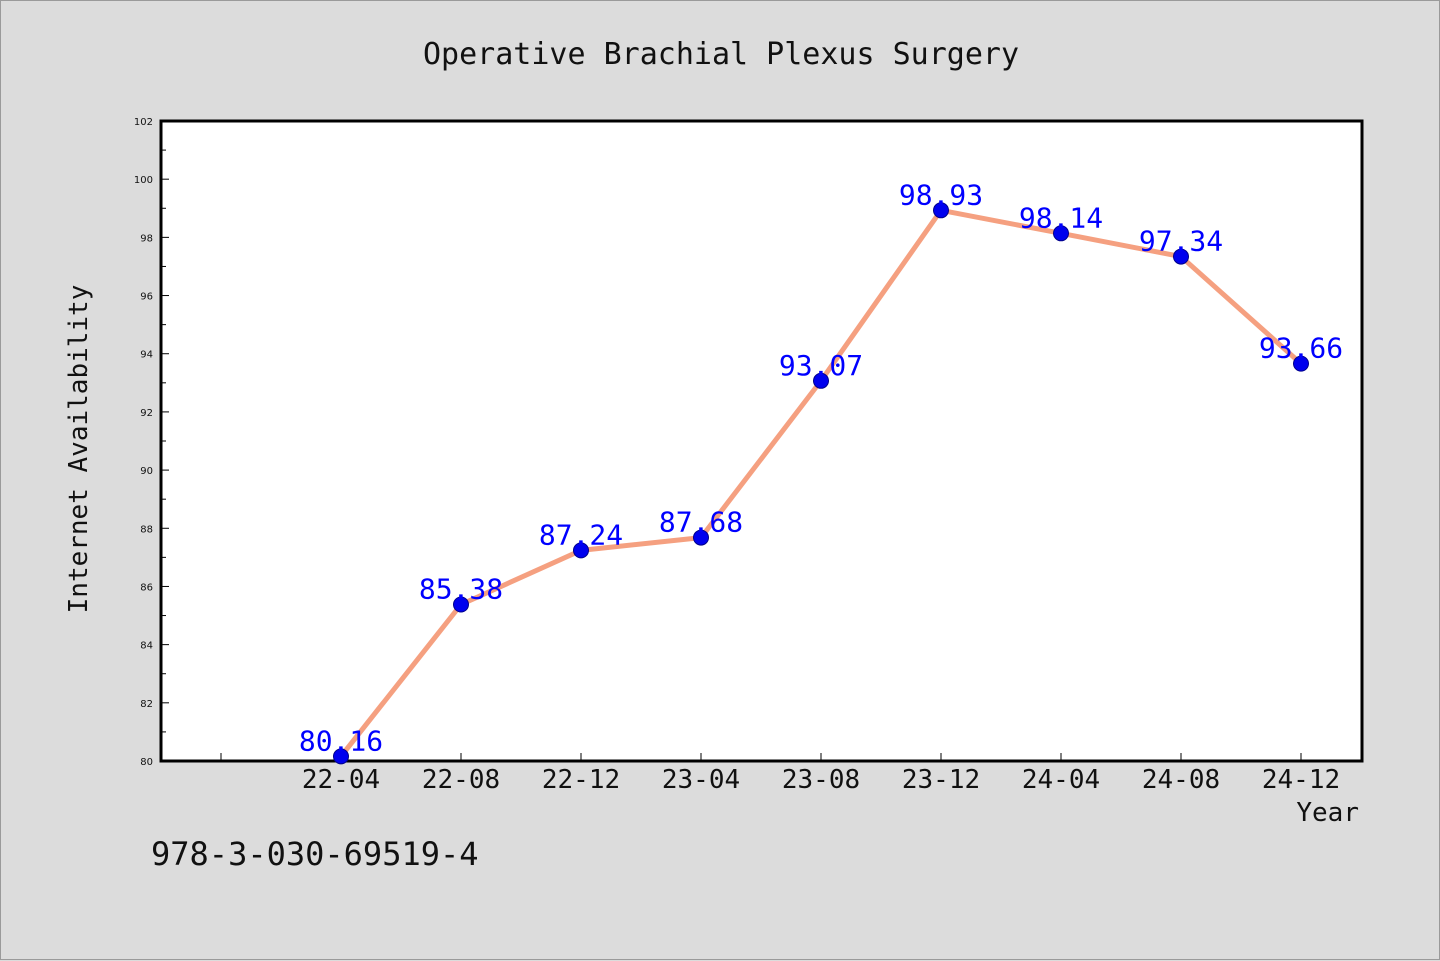 The height and width of the screenshot is (961, 1440). What do you see at coordinates (461, 588) in the screenshot?
I see `data-label: 85.38` at bounding box center [461, 588].